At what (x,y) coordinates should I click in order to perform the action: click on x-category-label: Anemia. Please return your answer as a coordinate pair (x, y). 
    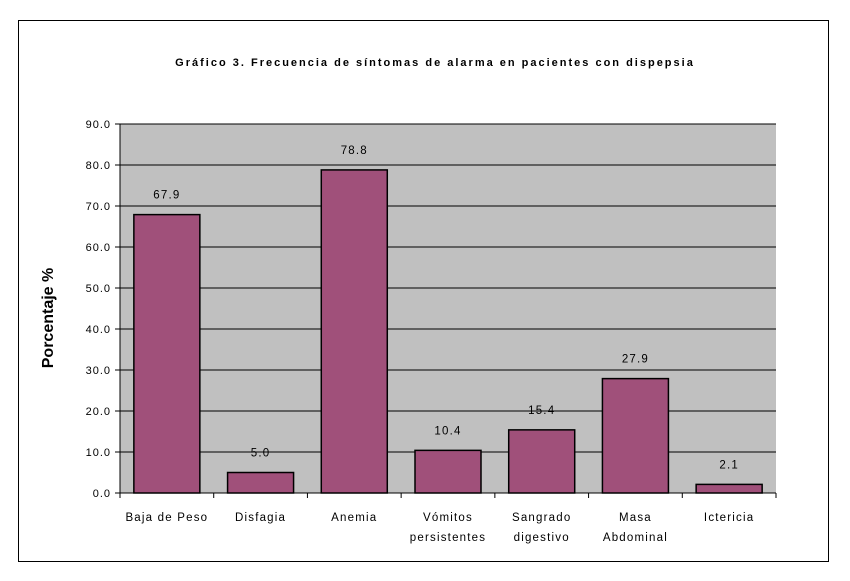
    Looking at the image, I should click on (354, 518).